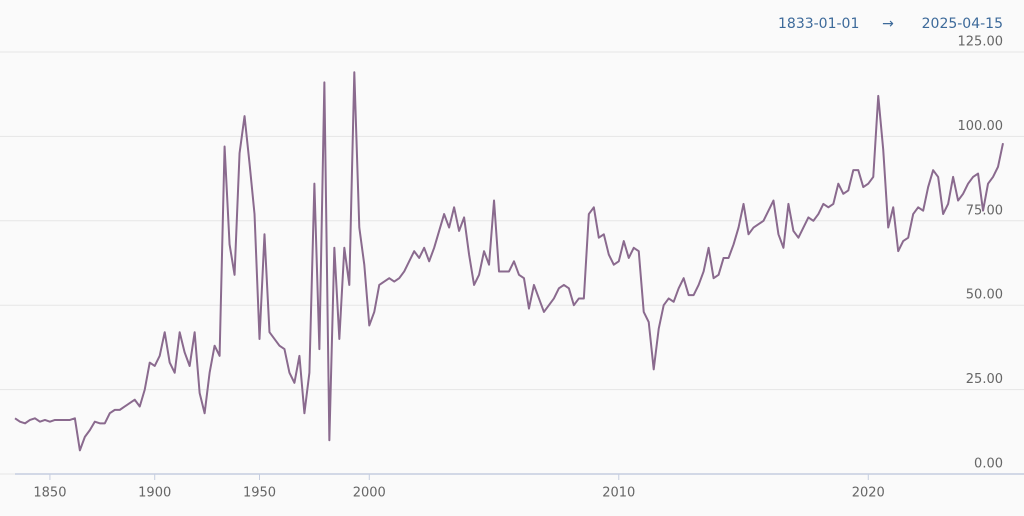 The width and height of the screenshot is (1024, 516). I want to click on date-start: 1833-01-01, so click(818, 24).